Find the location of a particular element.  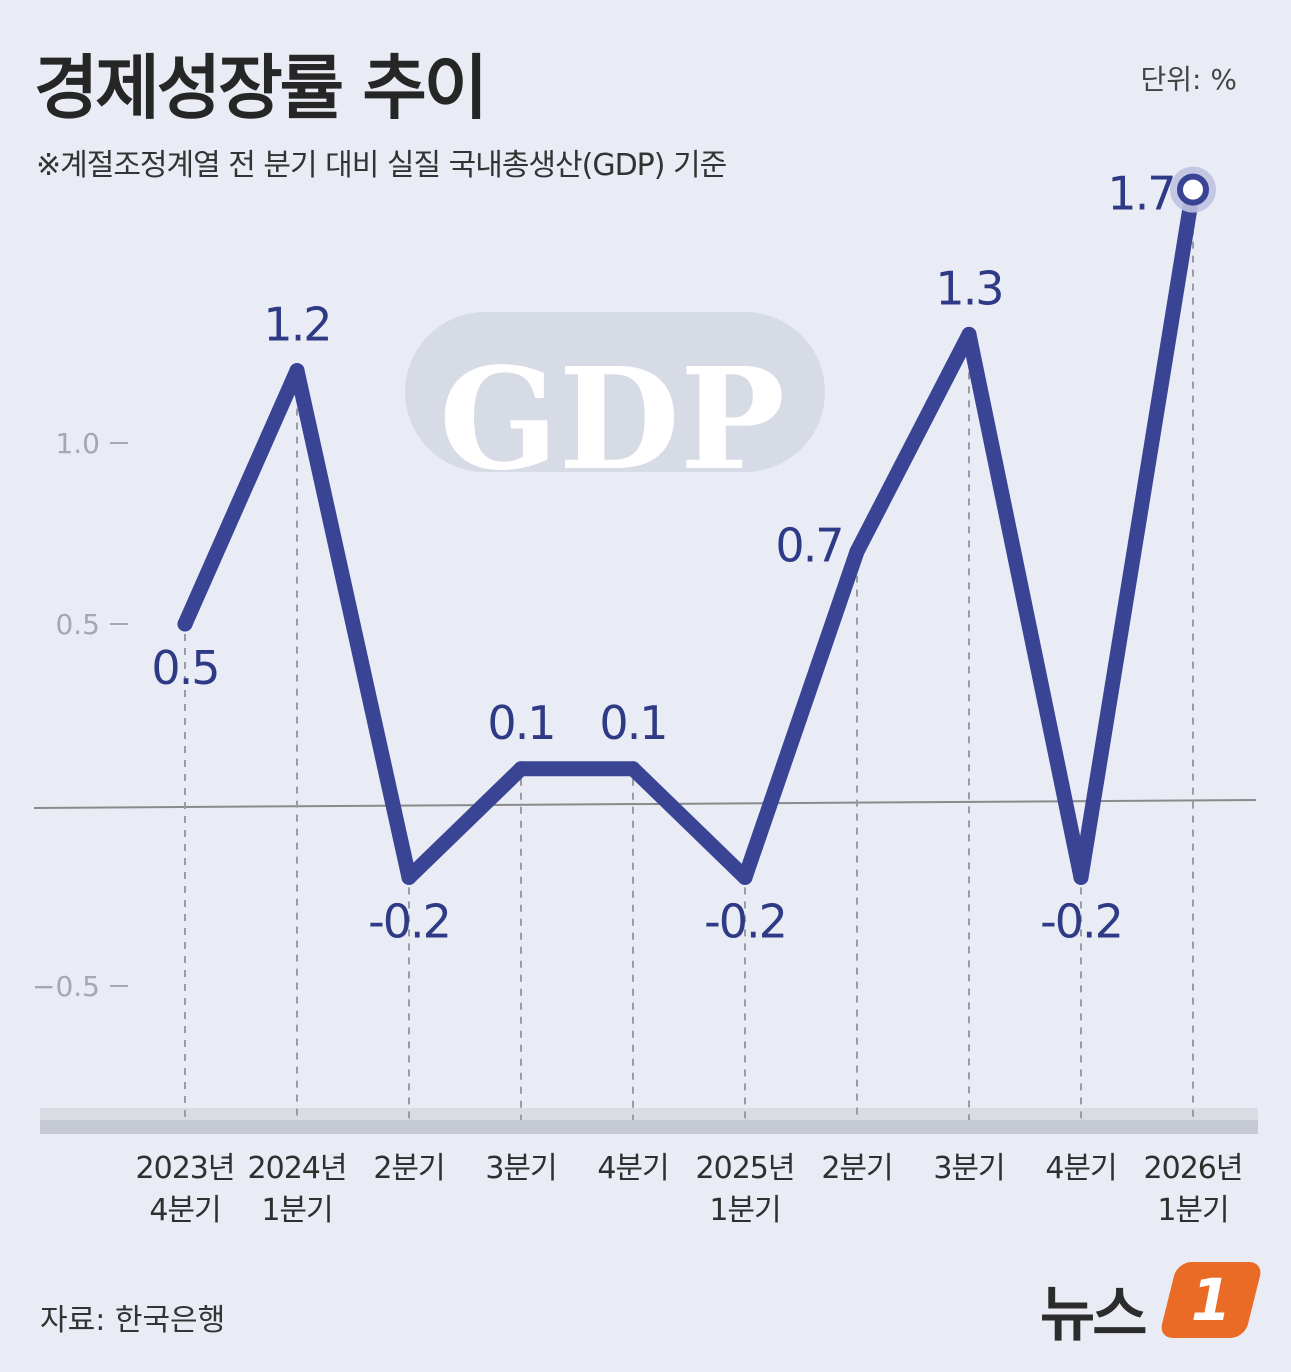

chart-title: 경제성장률 추이 is located at coordinates (261, 88).